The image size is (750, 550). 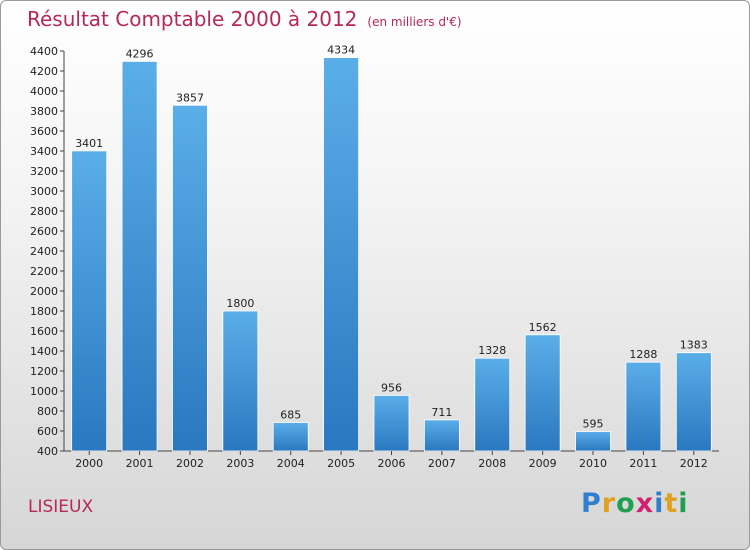 I want to click on y-tick-label: 600, so click(x=47, y=431).